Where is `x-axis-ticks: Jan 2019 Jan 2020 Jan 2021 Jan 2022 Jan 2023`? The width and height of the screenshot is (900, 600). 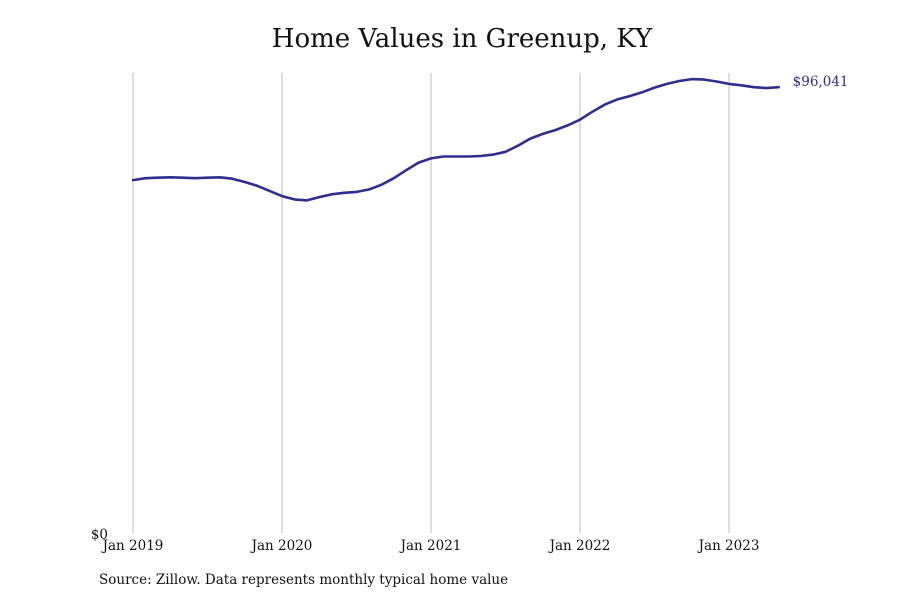 x-axis-ticks: Jan 2019 Jan 2020 Jan 2021 Jan 2022 Jan 2023 is located at coordinates (430, 546).